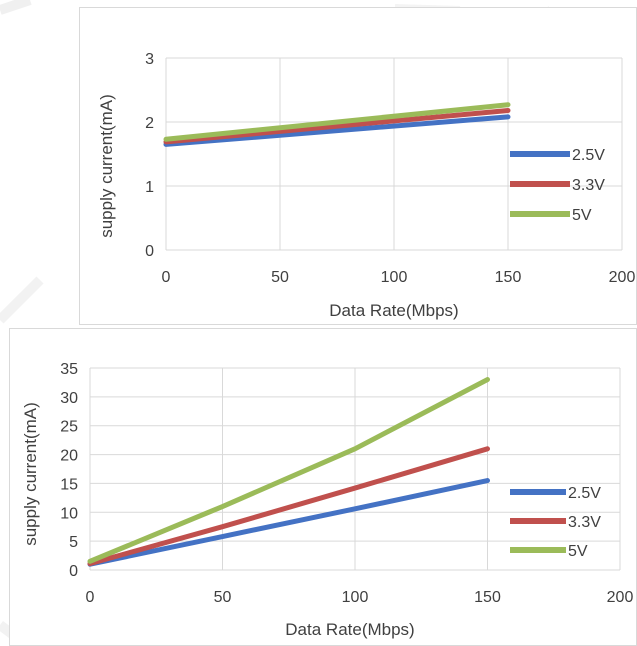 This screenshot has height=646, width=637. I want to click on bottom-ytick-label: 20, so click(69, 456).